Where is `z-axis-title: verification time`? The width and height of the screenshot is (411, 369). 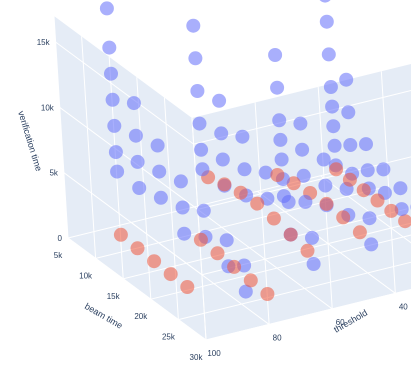
z-axis-title: verification time is located at coordinates (30, 141).